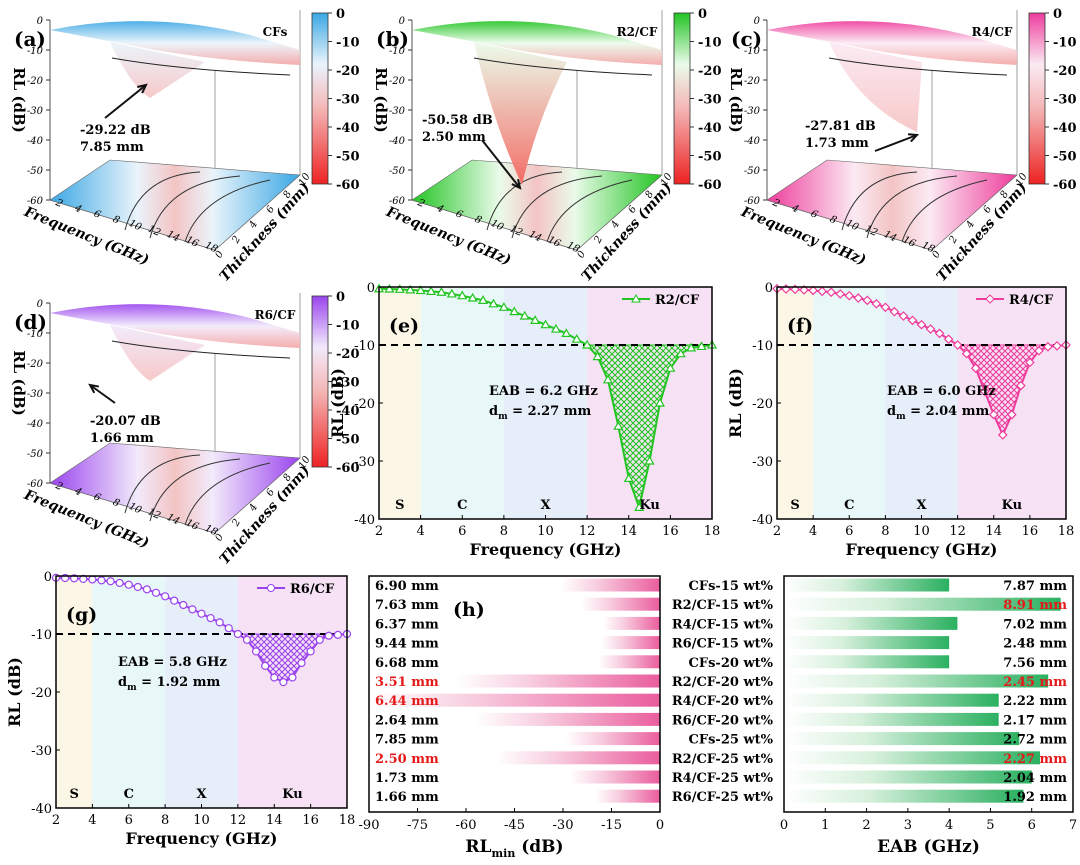  Describe the element at coordinates (404, 326) in the screenshot. I see `panel-letter: (e)` at that location.